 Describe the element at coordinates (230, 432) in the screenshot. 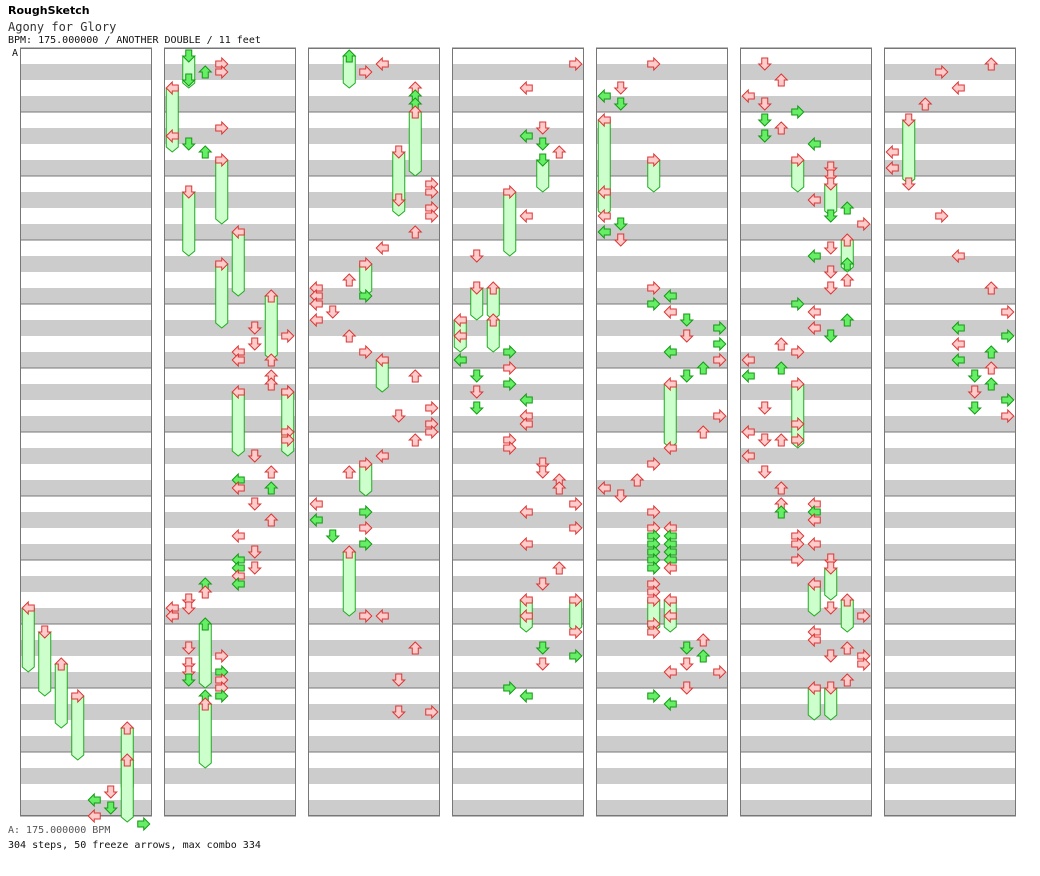

I see `step-column` at that location.